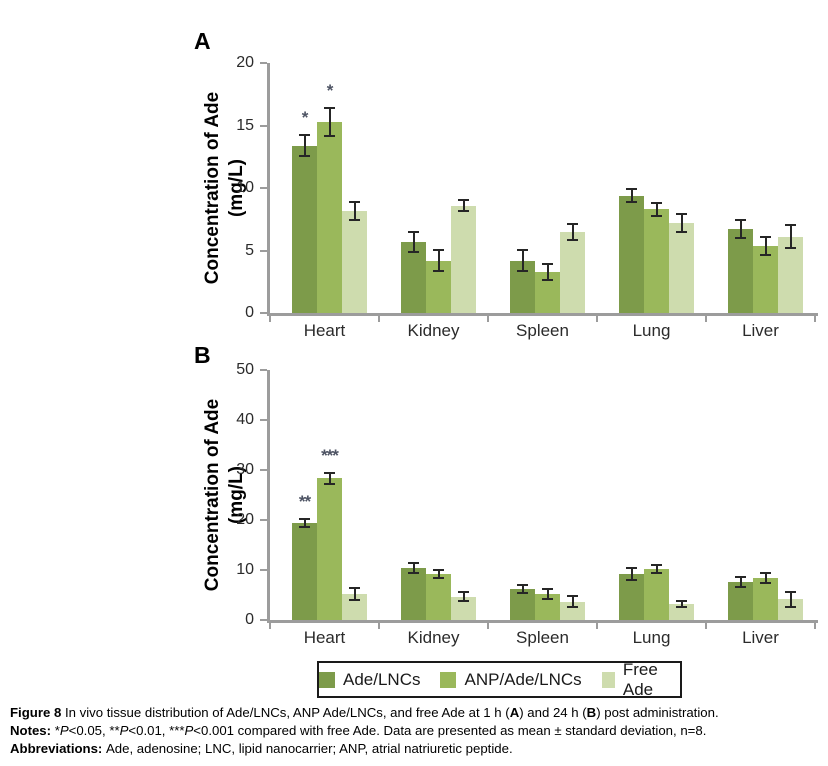  I want to click on category-group: Spleen, so click(542, 508).